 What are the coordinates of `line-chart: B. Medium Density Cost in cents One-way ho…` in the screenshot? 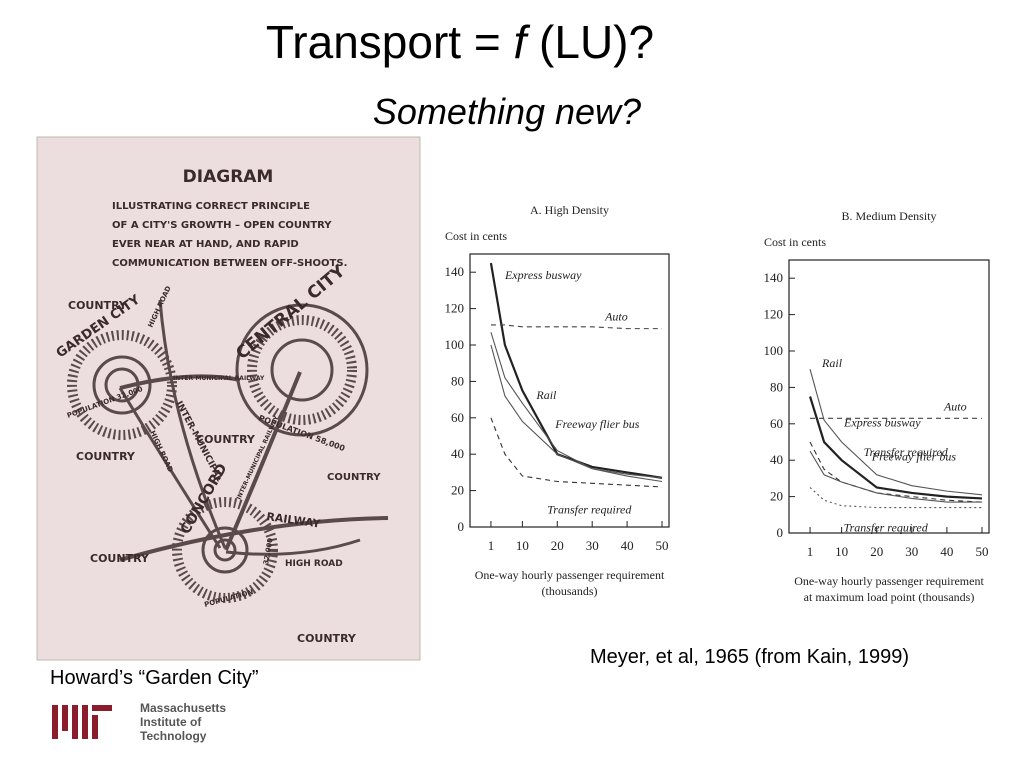 It's located at (877, 406).